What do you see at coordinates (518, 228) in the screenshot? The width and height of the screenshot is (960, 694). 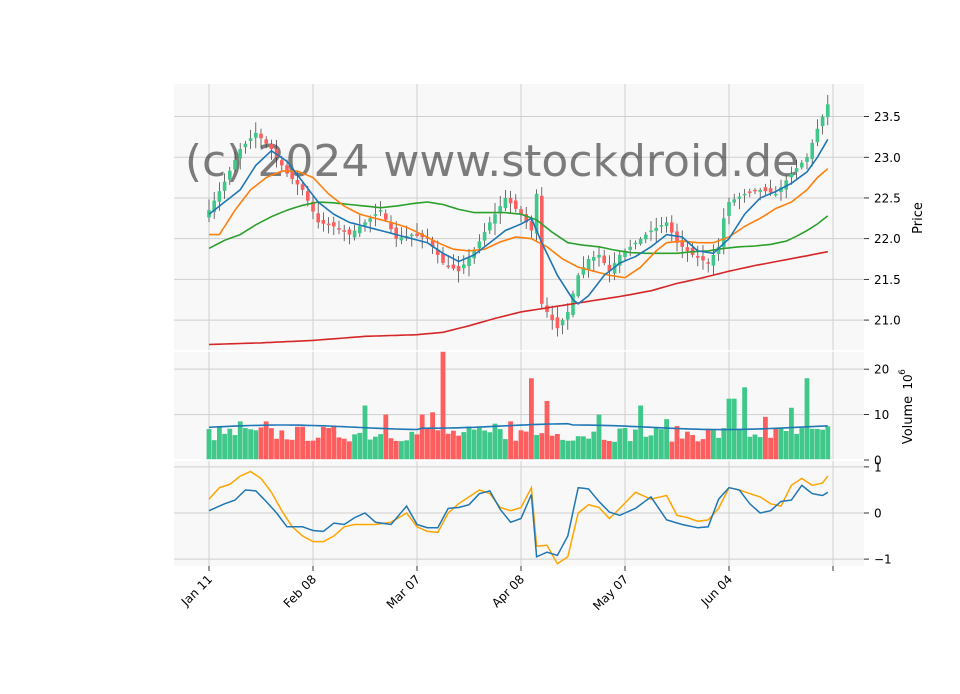 I see `ma-slow-line` at bounding box center [518, 228].